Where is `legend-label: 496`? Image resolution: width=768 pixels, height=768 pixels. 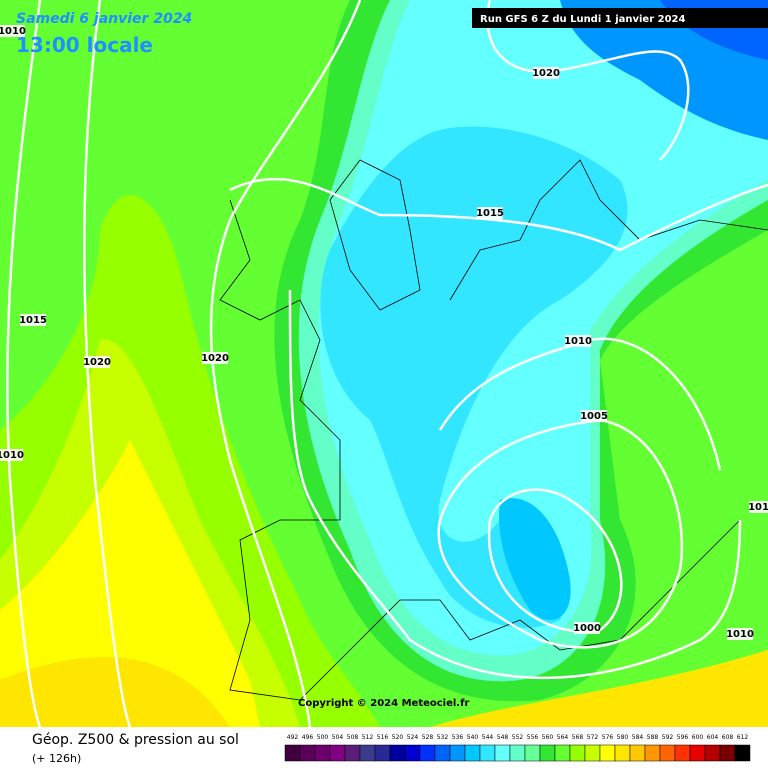 legend-label: 496 is located at coordinates (308, 737).